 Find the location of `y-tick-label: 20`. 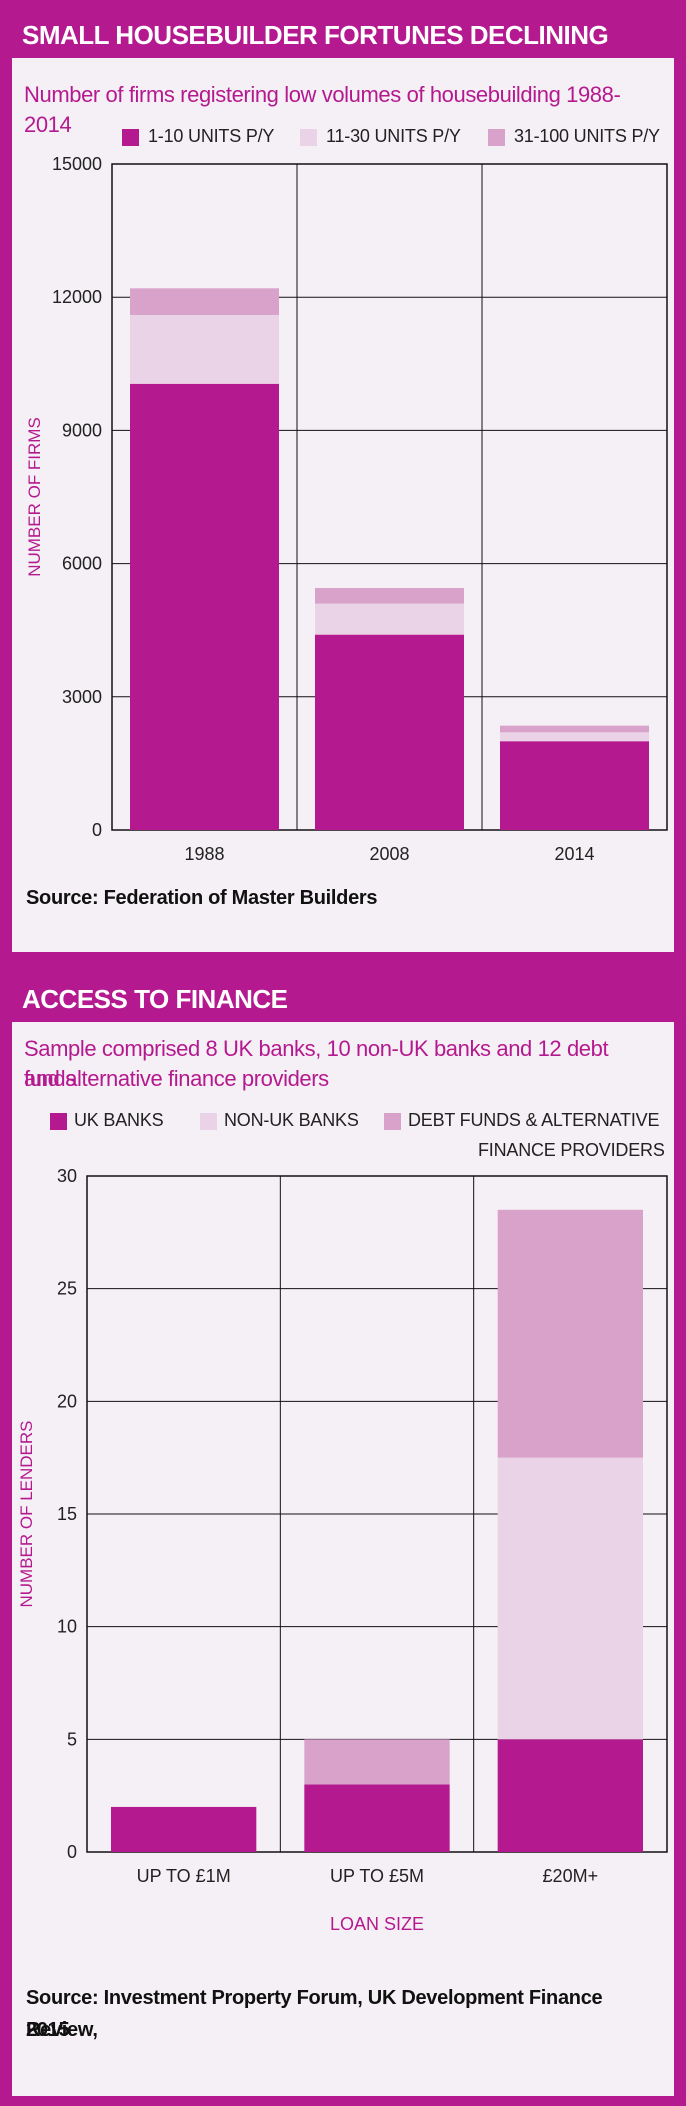

y-tick-label: 20 is located at coordinates (67, 1401).